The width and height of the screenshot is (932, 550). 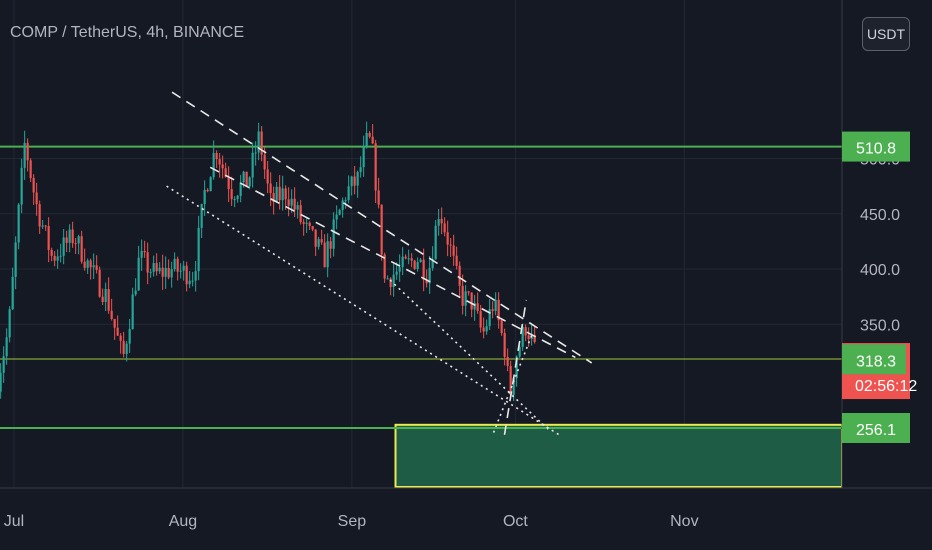 What do you see at coordinates (880, 215) in the screenshot?
I see `y-tick-label: 450.0` at bounding box center [880, 215].